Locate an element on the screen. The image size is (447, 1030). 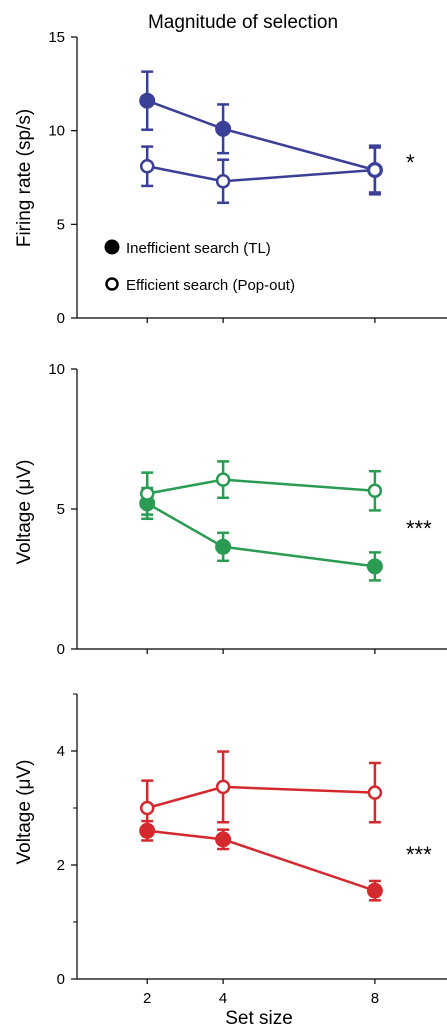
y-axis-label: Firing rate (sp/s) is located at coordinates (24, 178).